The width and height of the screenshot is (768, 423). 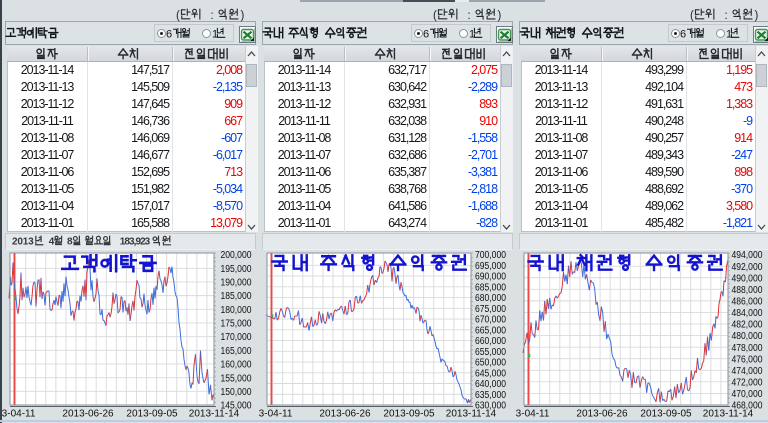 What do you see at coordinates (236, 269) in the screenshot?
I see `svg-text: 195,000` at bounding box center [236, 269].